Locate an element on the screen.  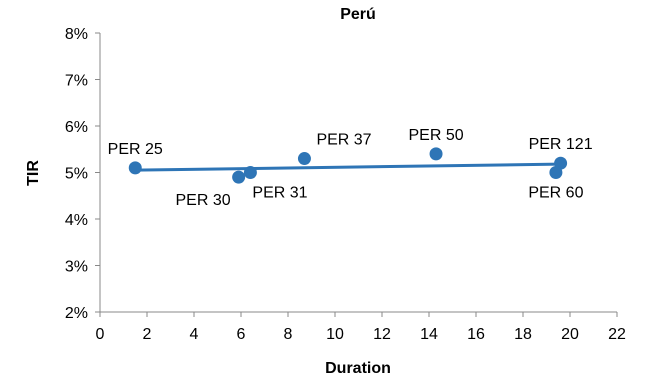
x-tick-label: 4 is located at coordinates (194, 334).